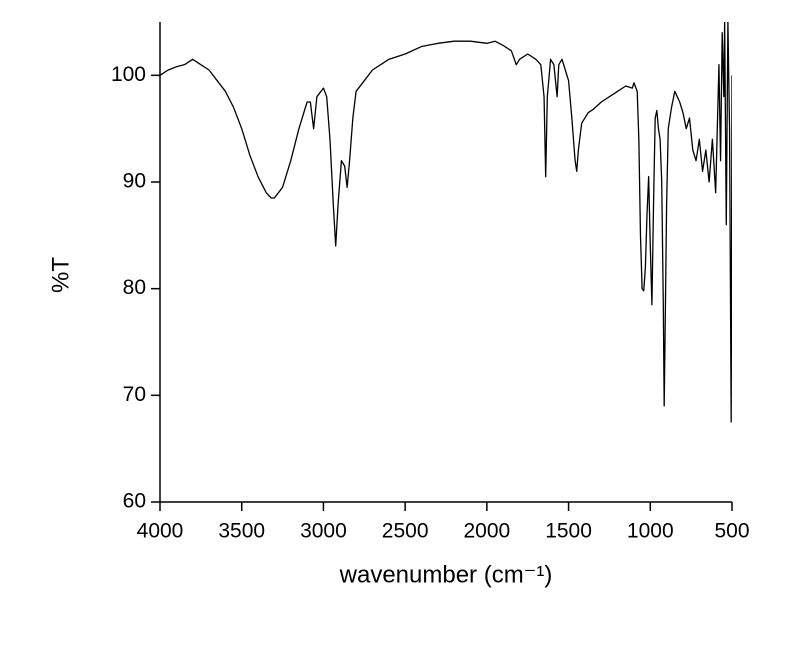 The image size is (792, 659). Describe the element at coordinates (405, 531) in the screenshot. I see `x-tick-label: 2500` at that location.